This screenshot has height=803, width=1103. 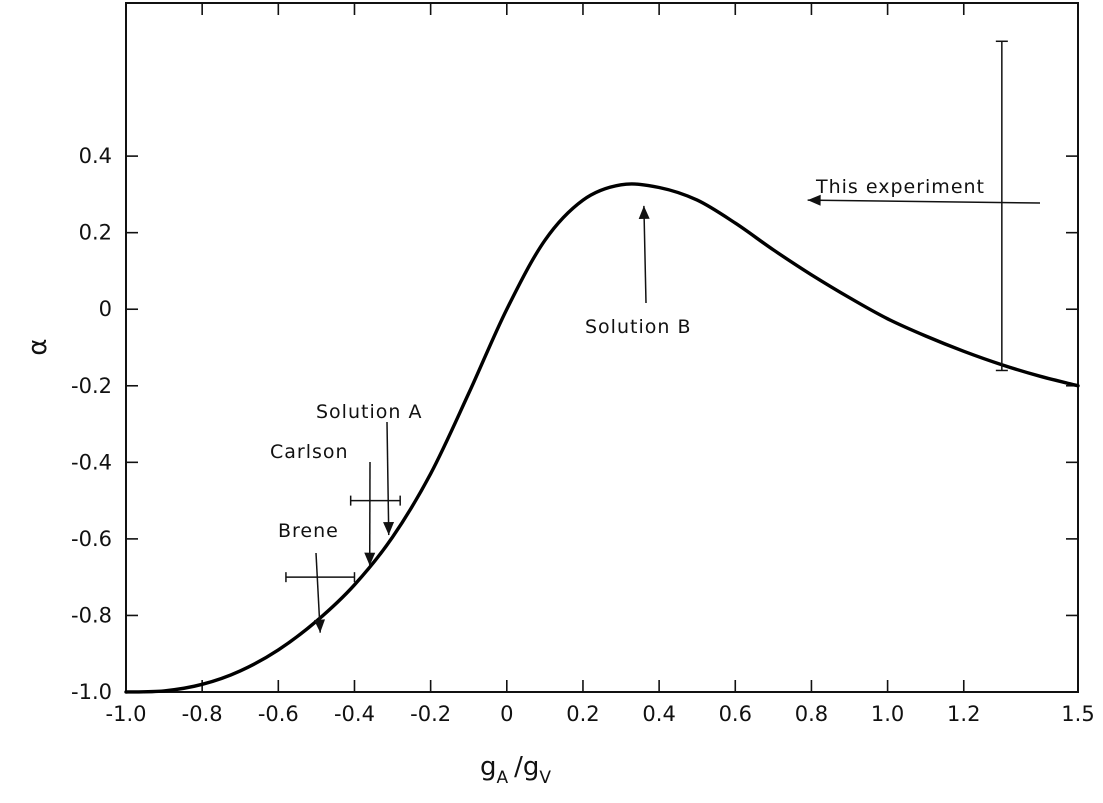 I want to click on x-tick-label: 0.2, so click(x=582, y=714).